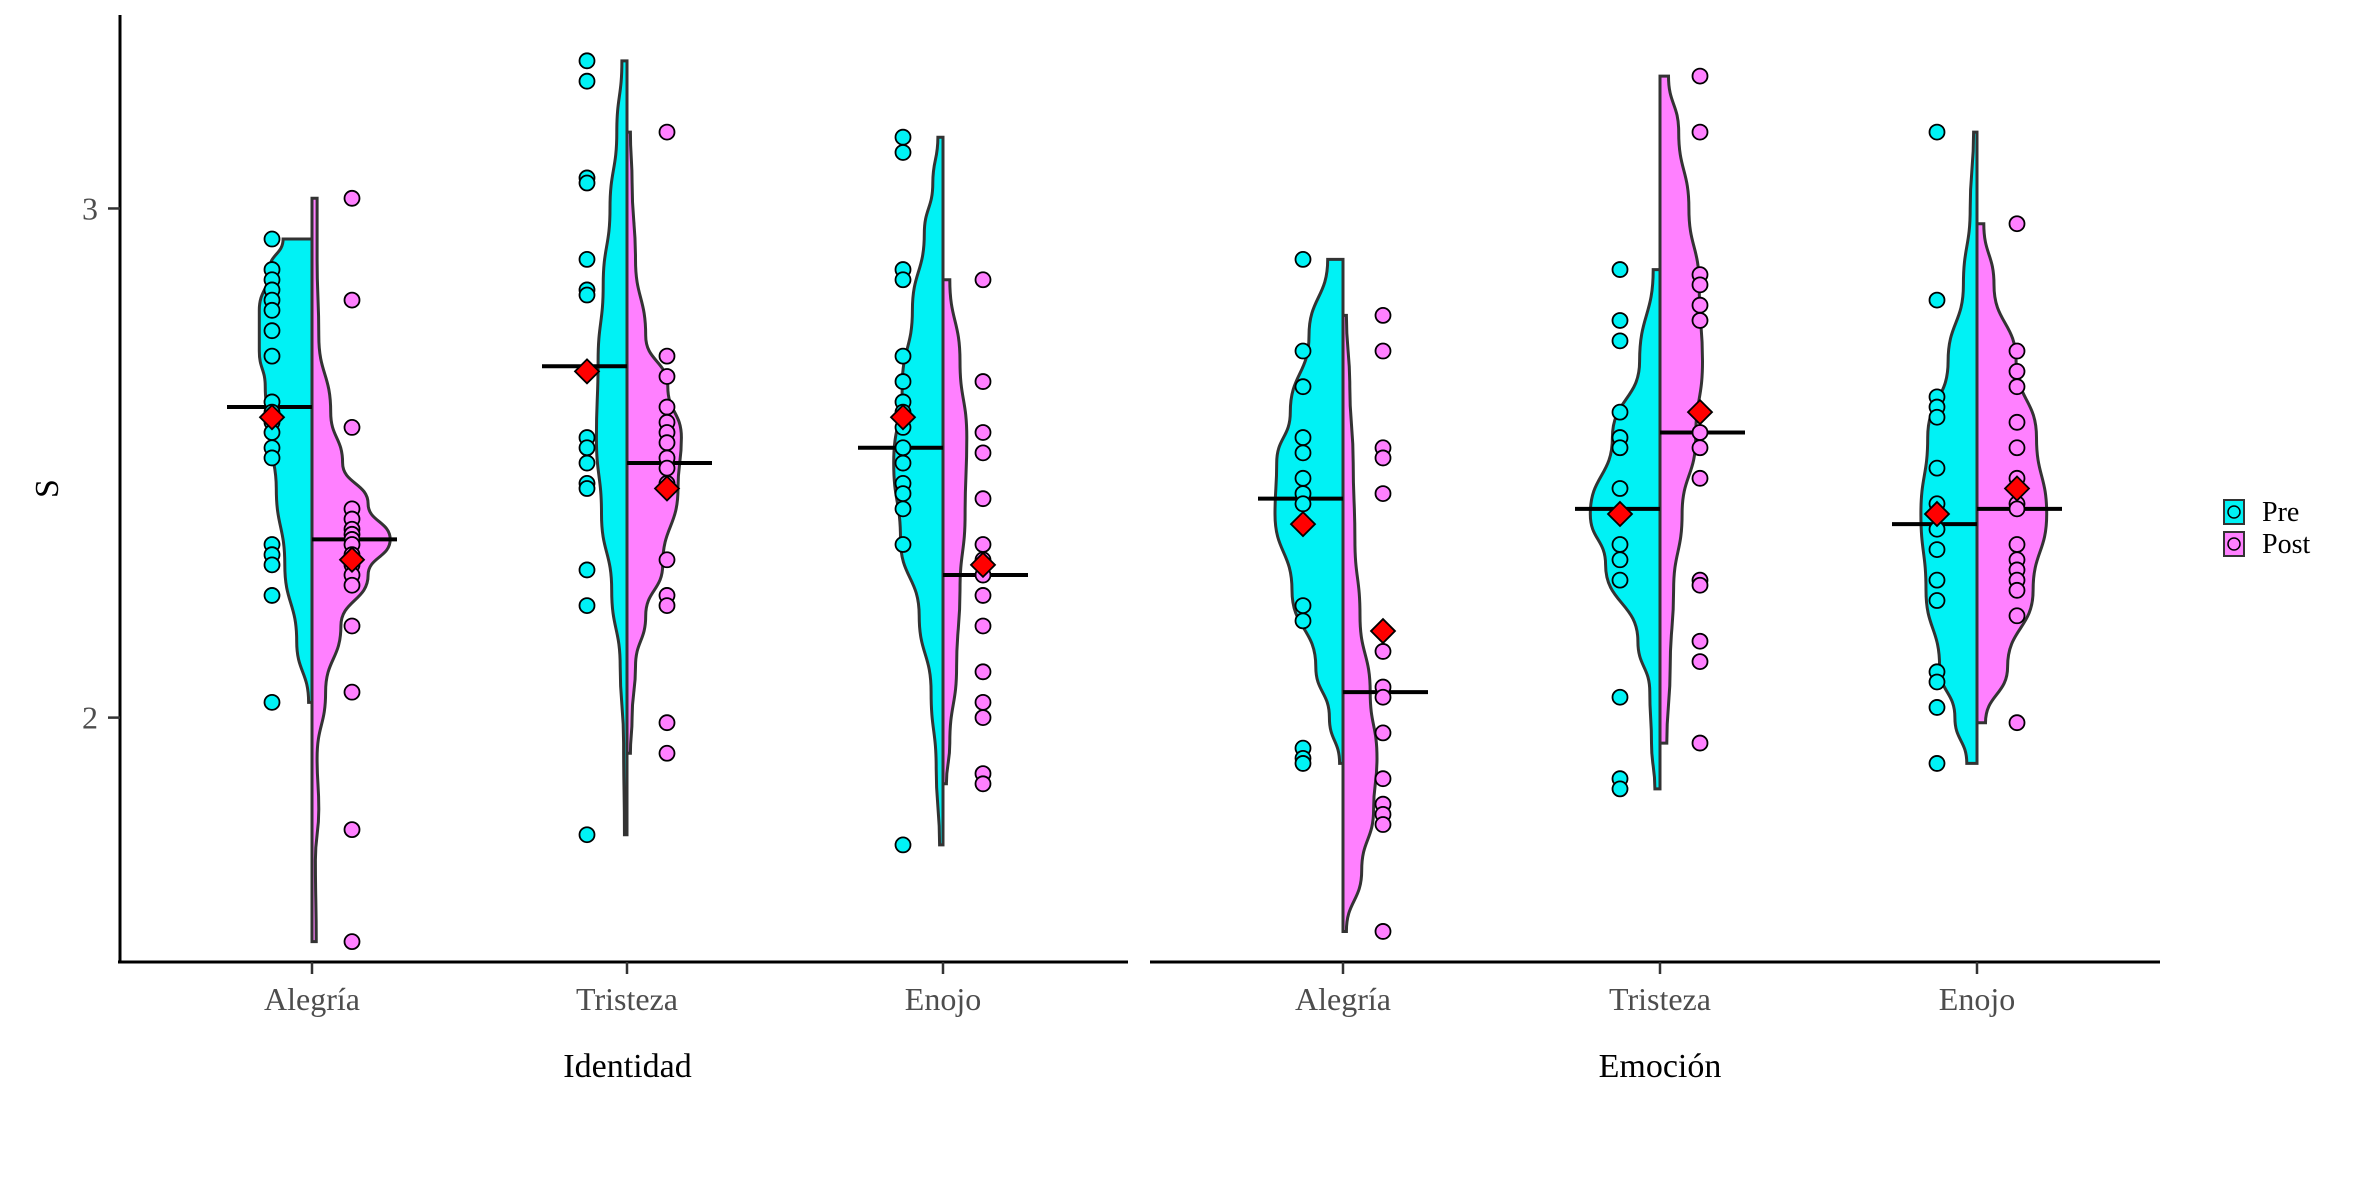 This screenshot has height=1181, width=2362. I want to click on violin-pair, so click(1660, 432).